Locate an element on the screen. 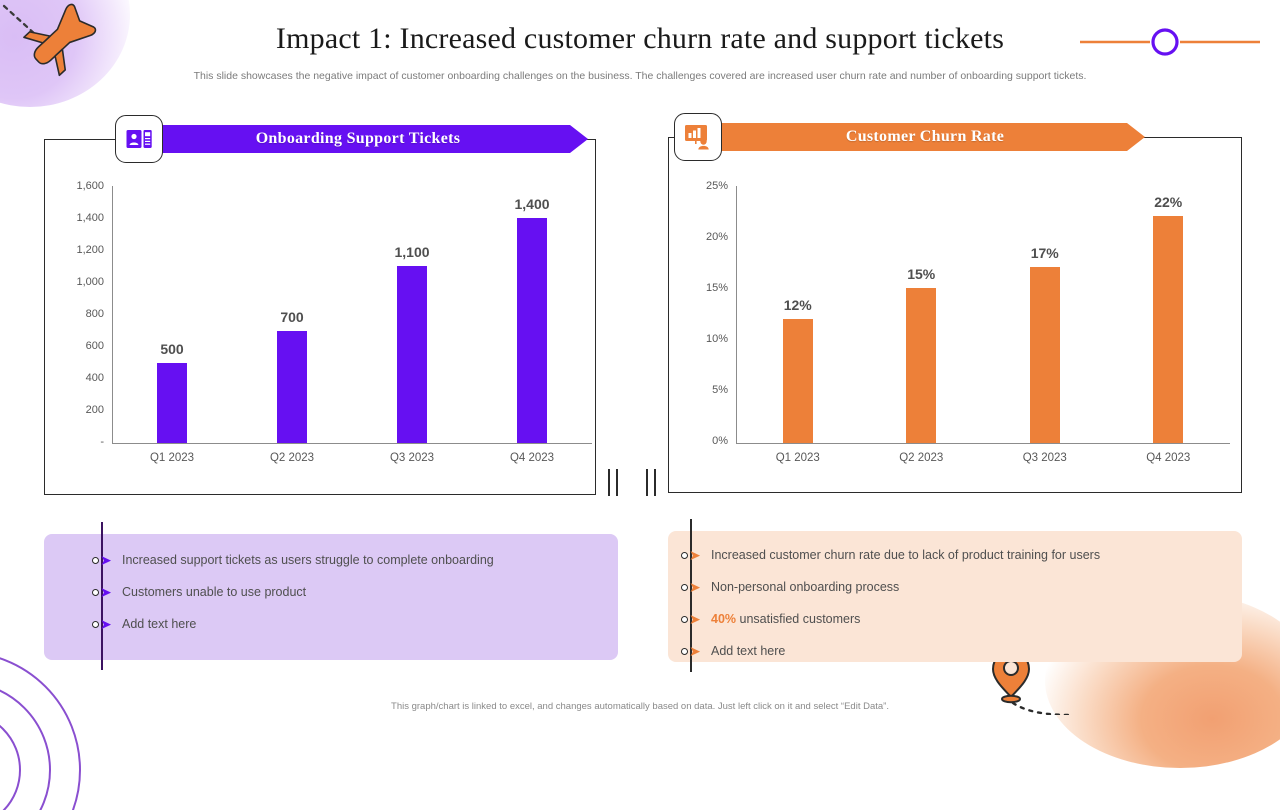 Image resolution: width=1280 pixels, height=810 pixels. highlight-value: 40% is located at coordinates (724, 619).